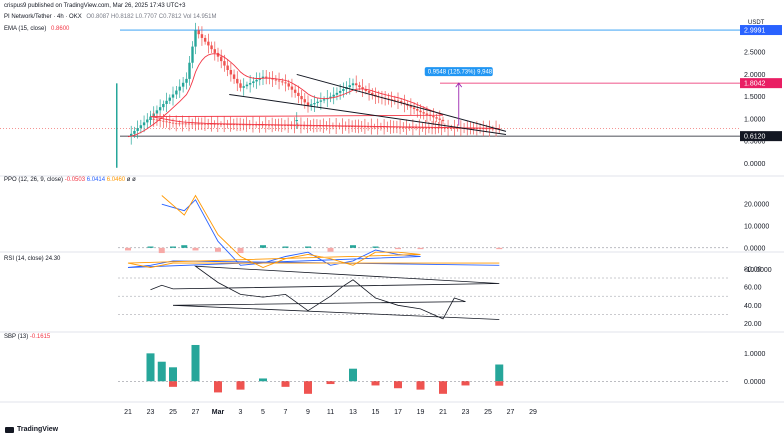 This screenshot has height=446, width=784. Describe the element at coordinates (755, 382) in the screenshot. I see `y-tick-label: 0.0000` at that location.